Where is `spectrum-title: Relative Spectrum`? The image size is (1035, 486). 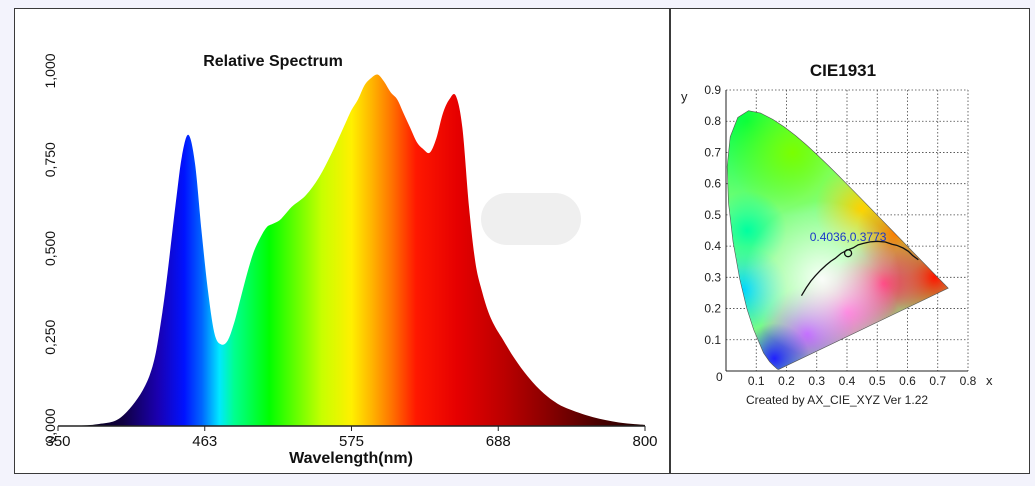
spectrum-title: Relative Spectrum is located at coordinates (273, 61).